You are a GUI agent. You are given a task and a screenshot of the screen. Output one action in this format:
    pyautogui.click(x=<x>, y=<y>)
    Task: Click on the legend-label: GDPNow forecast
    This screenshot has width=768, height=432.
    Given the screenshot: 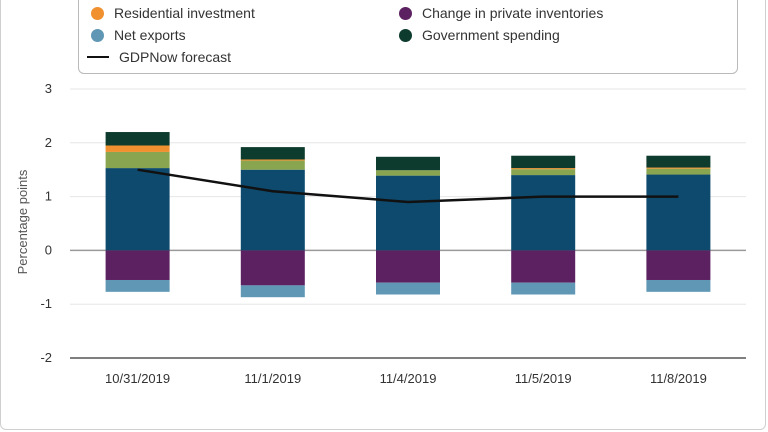 What is the action you would take?
    pyautogui.click(x=175, y=57)
    